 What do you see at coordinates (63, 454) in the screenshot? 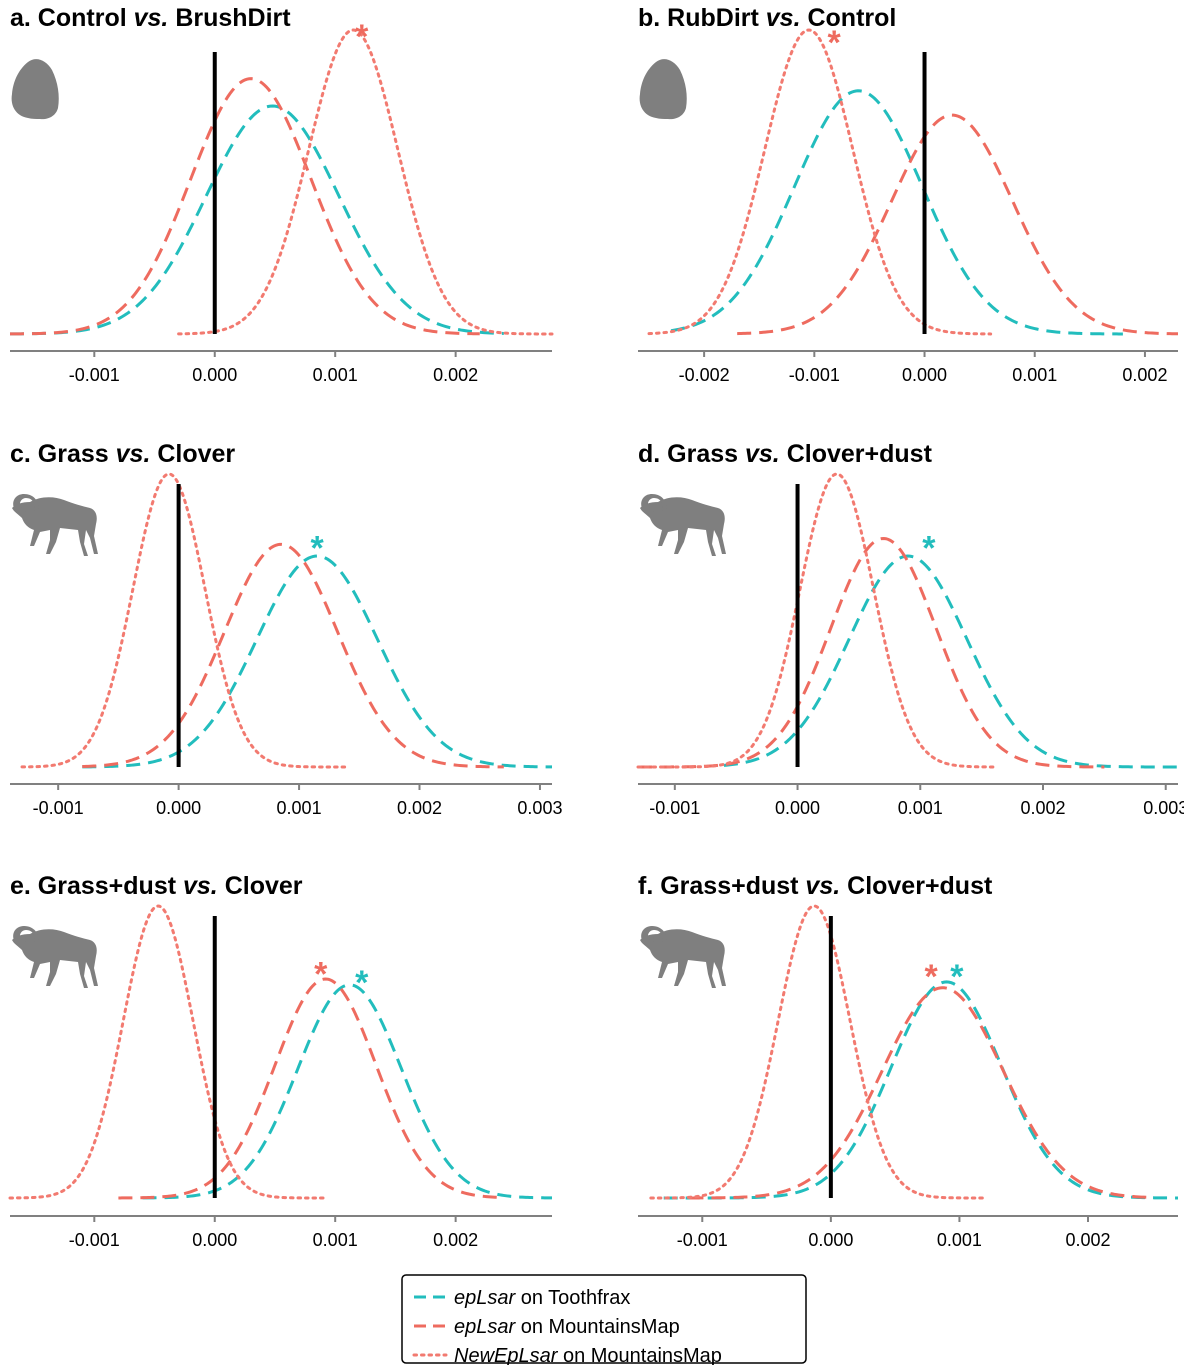
I see `panel-title-pre: c. Grass` at bounding box center [63, 454].